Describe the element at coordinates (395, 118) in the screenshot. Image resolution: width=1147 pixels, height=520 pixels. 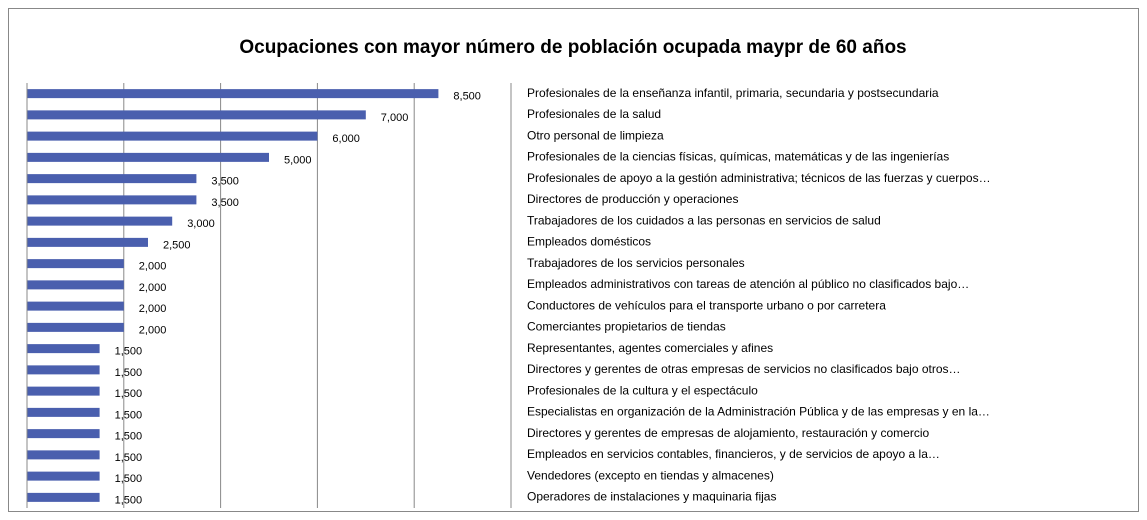
I see `value-label: 7,000` at that location.